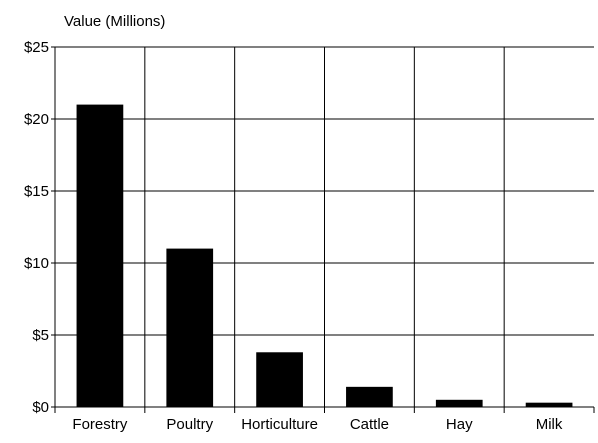 The width and height of the screenshot is (598, 443). What do you see at coordinates (190, 327) in the screenshot?
I see `bar-poultry` at bounding box center [190, 327].